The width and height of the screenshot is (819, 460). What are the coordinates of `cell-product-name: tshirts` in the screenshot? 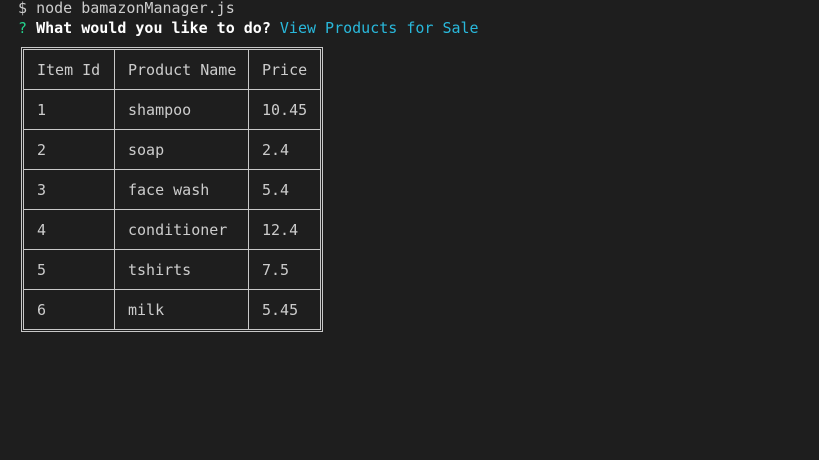 It's located at (181, 269).